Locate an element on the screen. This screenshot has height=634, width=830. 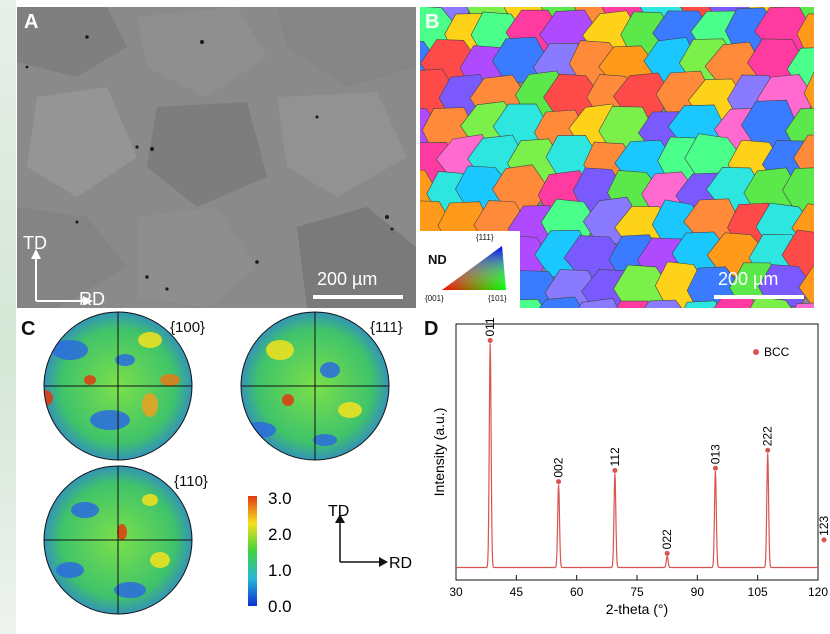
colorbar-tick-3: 3.0 is located at coordinates (280, 498).